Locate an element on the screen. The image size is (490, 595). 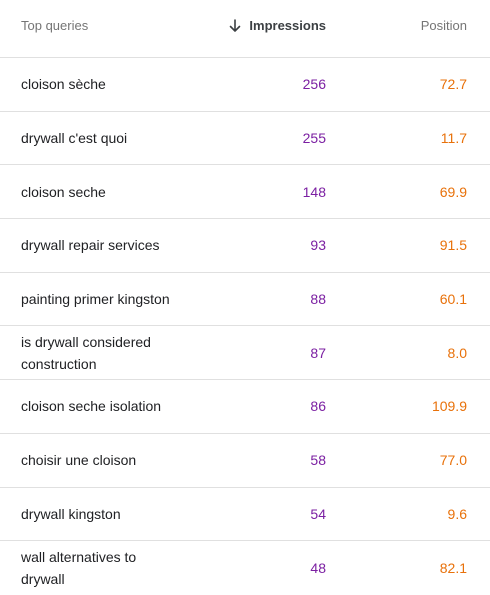
impressions-cell: 88 is located at coordinates (318, 299).